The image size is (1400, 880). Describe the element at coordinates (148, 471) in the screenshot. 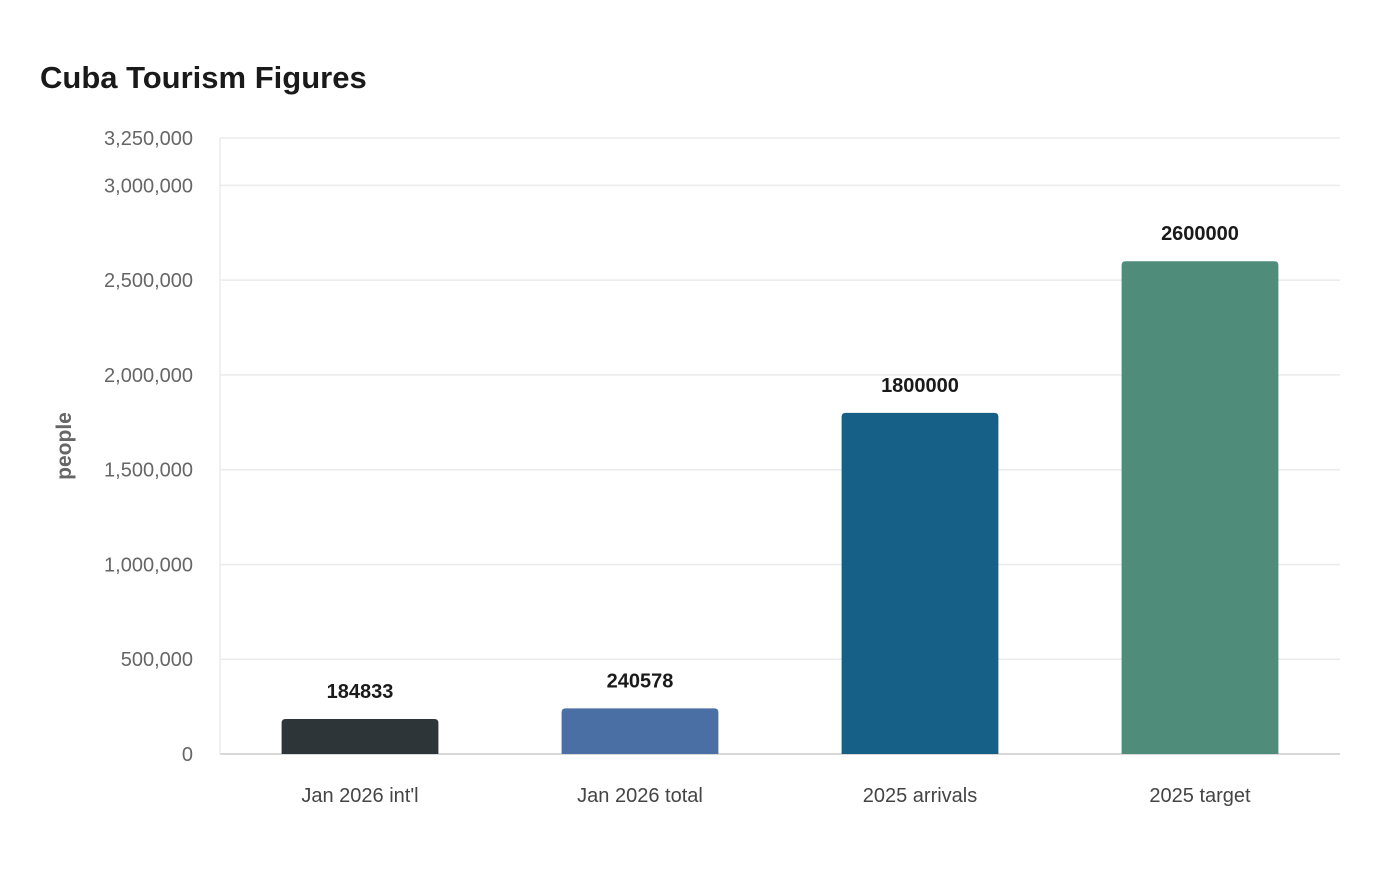

I see `y-tick-label: 1,500,000` at that location.